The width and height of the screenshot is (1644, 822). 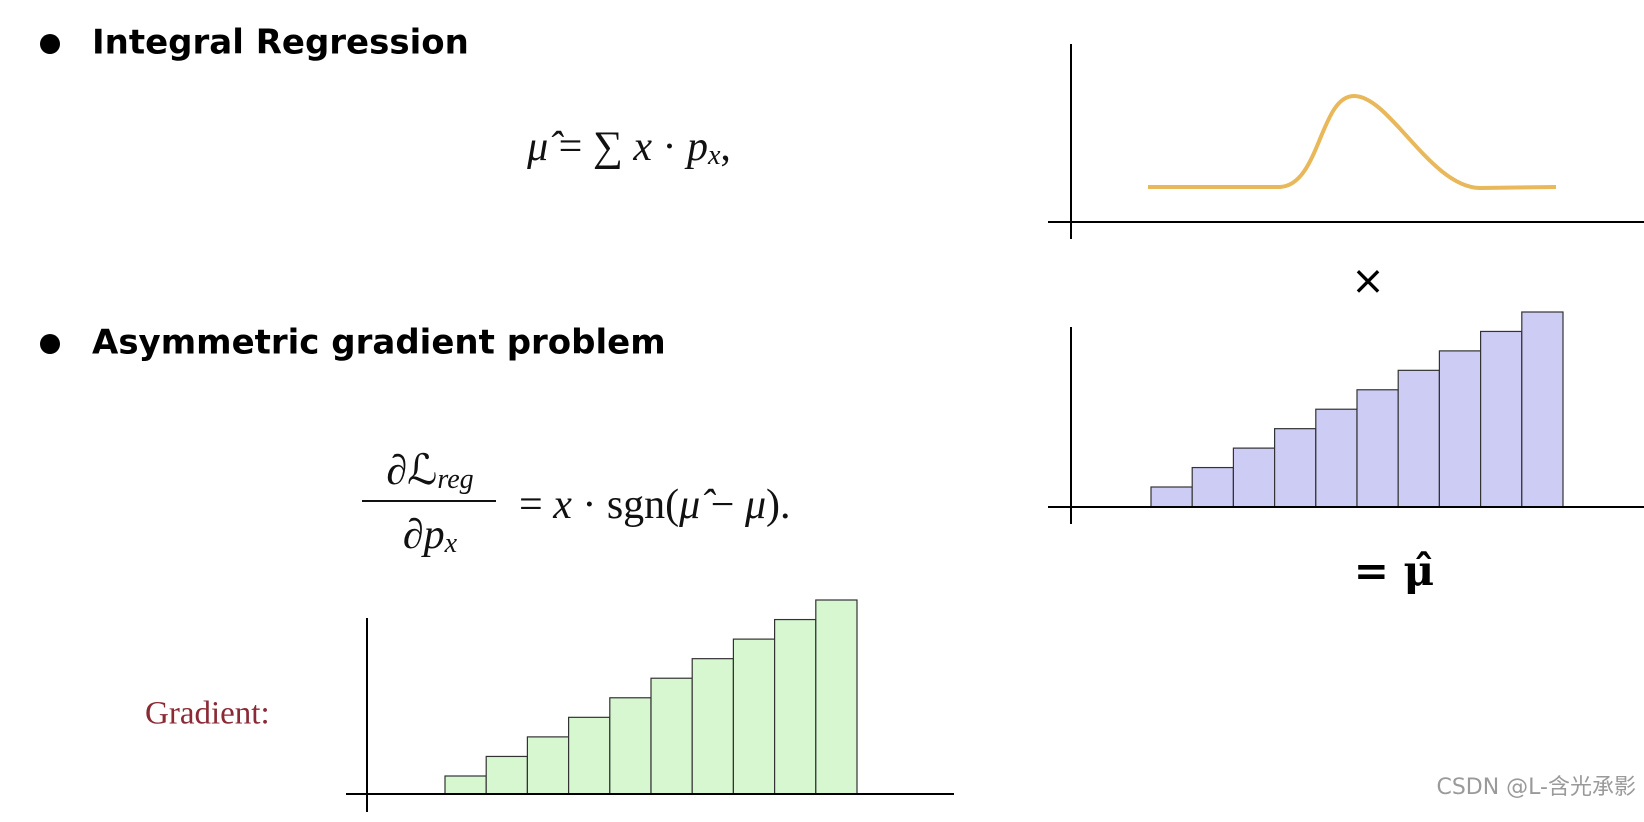 What do you see at coordinates (725, 147) in the screenshot?
I see `formula-part: ,` at bounding box center [725, 147].